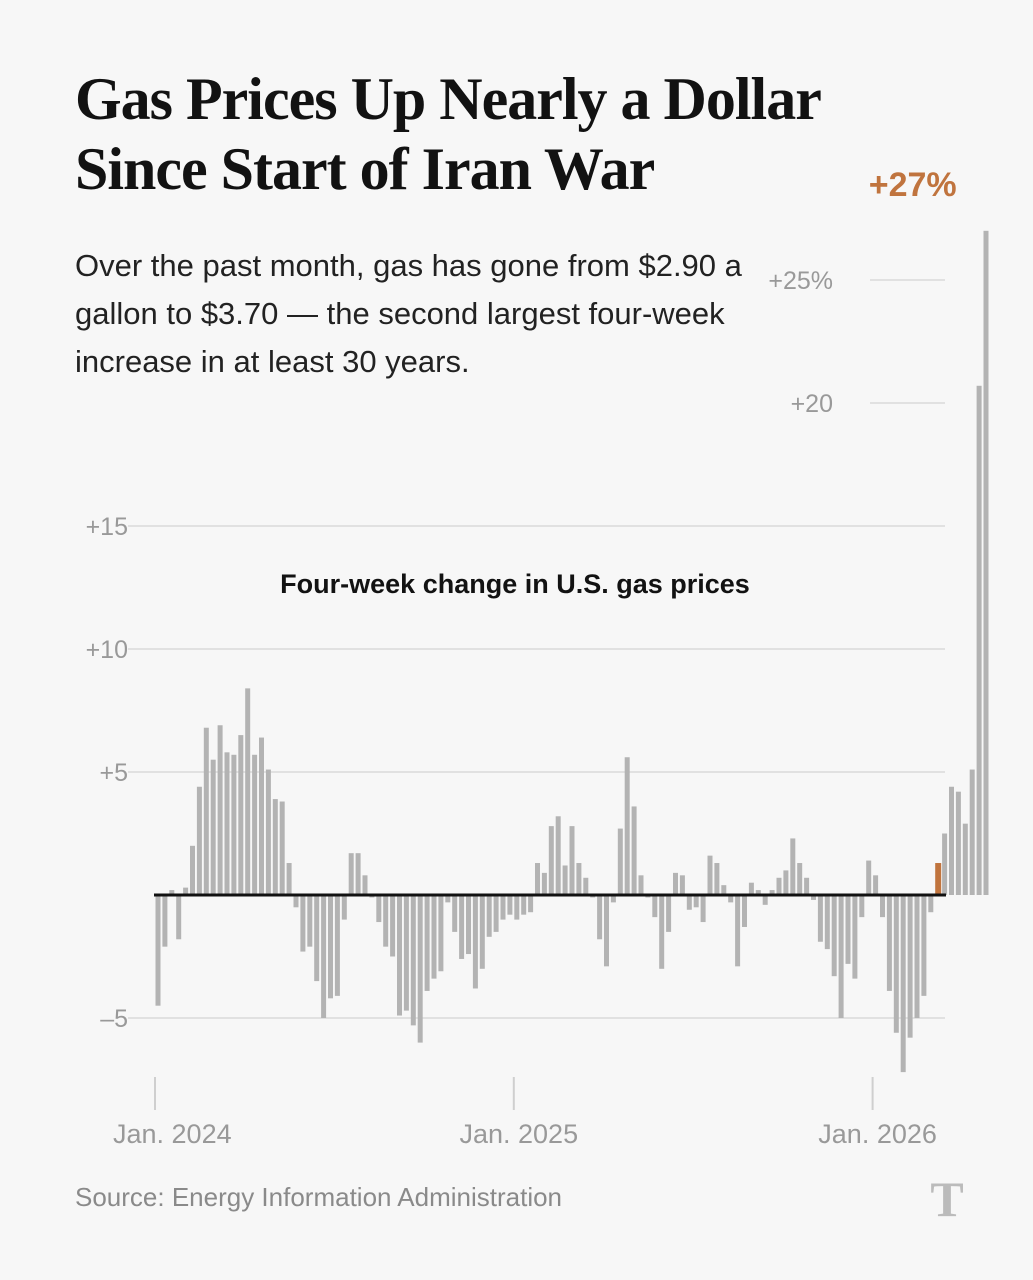  Describe the element at coordinates (938, 879) in the screenshot. I see `highlight-bar` at that location.